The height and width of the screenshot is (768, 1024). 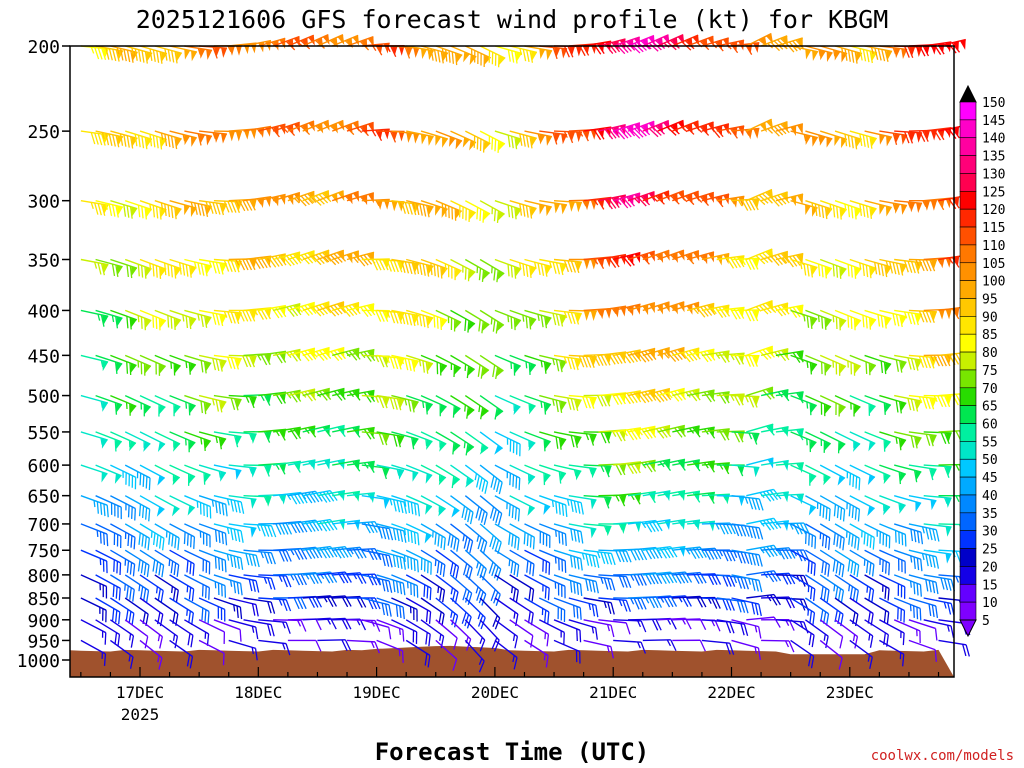 I want to click on colorbar-label: 5, so click(x=986, y=621).